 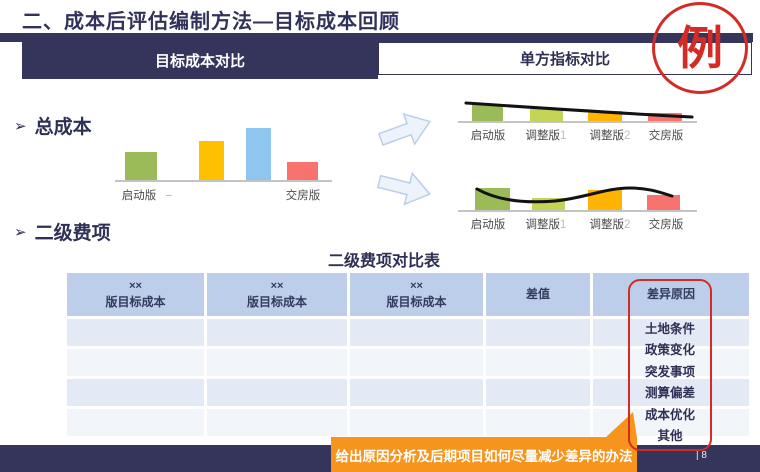 I want to click on section-total-cost-label: 总成本, so click(x=63, y=127).